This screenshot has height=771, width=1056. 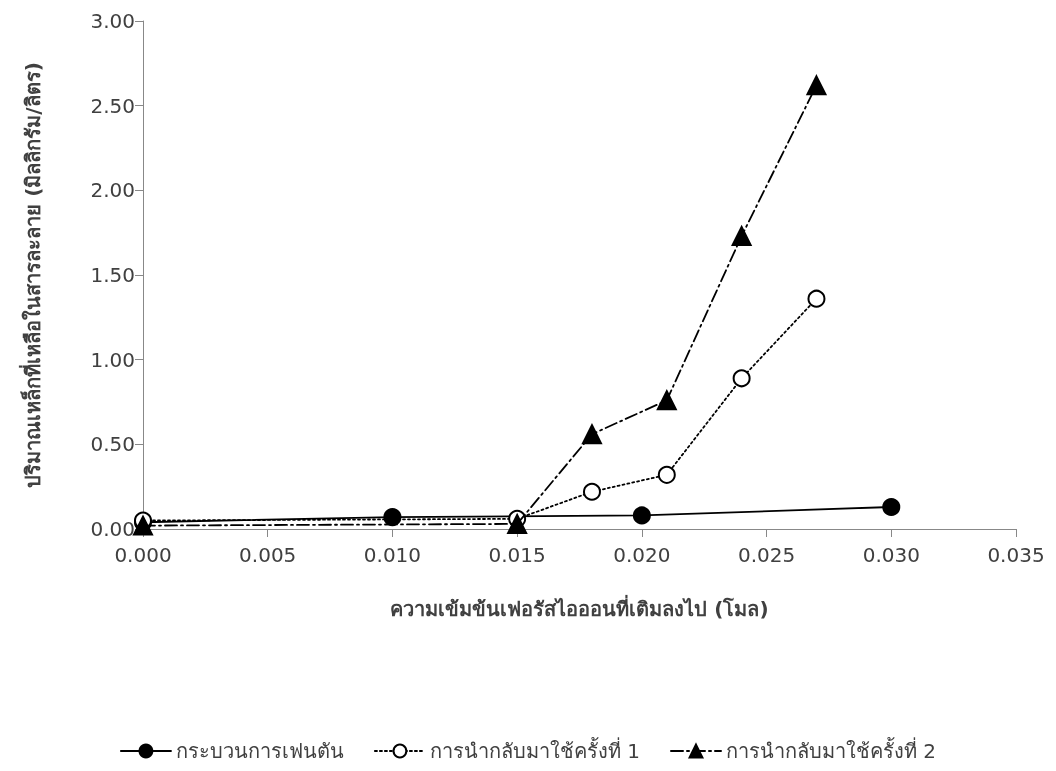 What do you see at coordinates (891, 555) in the screenshot?
I see `x-tick-label: 0.030` at bounding box center [891, 555].